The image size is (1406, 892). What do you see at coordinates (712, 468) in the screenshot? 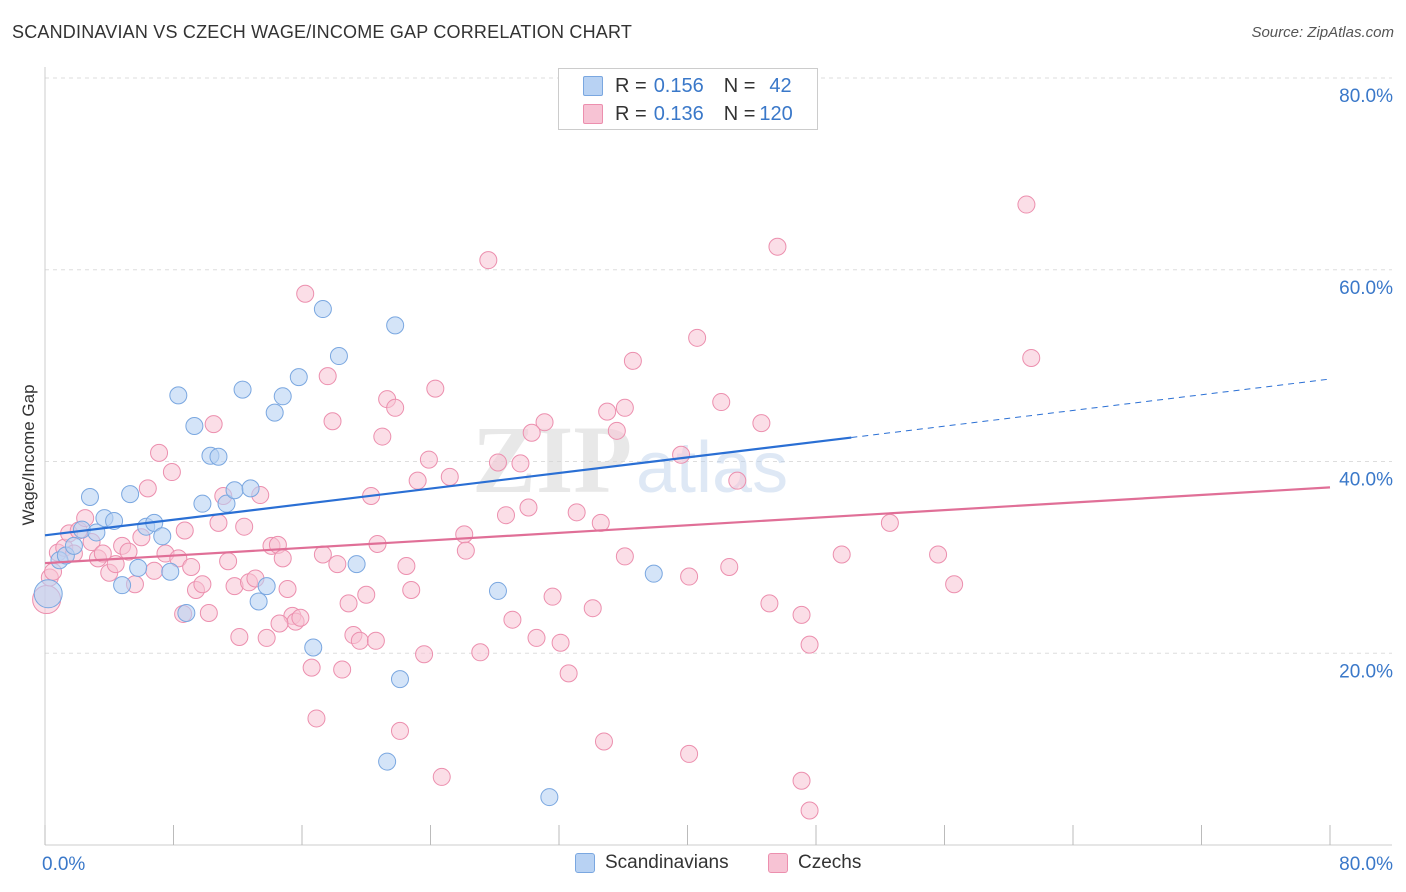
I see `watermark-atlas: atlas` at bounding box center [712, 468].